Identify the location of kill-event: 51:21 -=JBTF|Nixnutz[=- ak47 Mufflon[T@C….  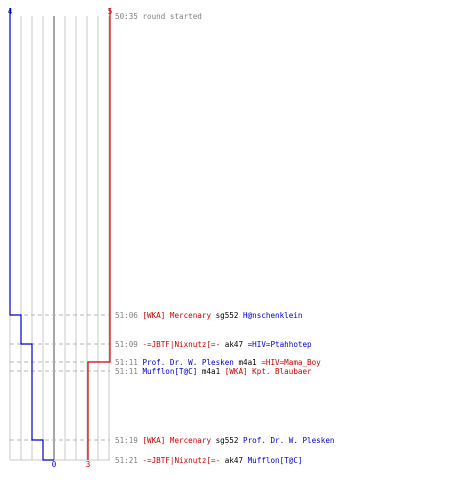
(208, 460).